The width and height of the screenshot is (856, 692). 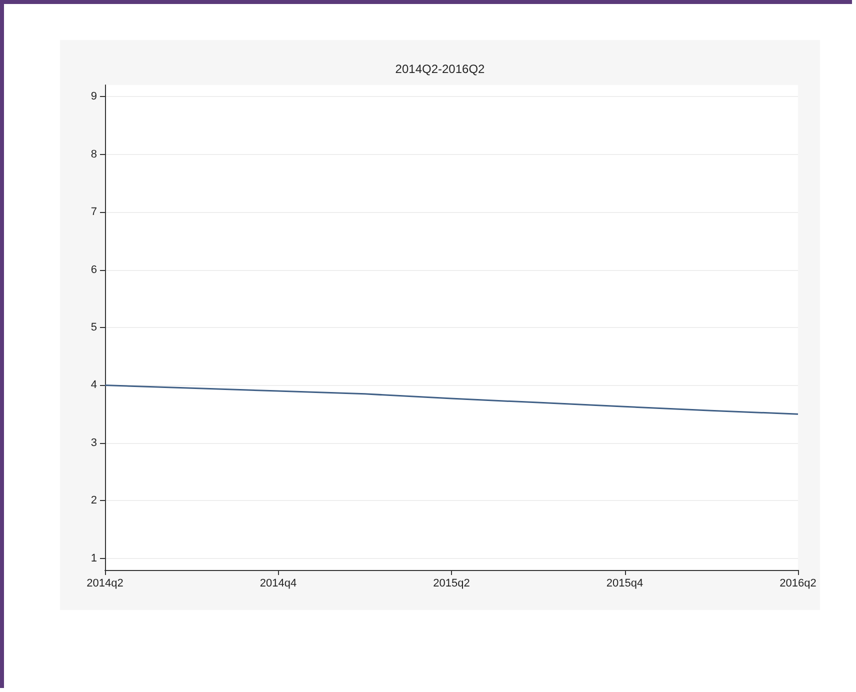 What do you see at coordinates (451, 399) in the screenshot?
I see `line-series` at bounding box center [451, 399].